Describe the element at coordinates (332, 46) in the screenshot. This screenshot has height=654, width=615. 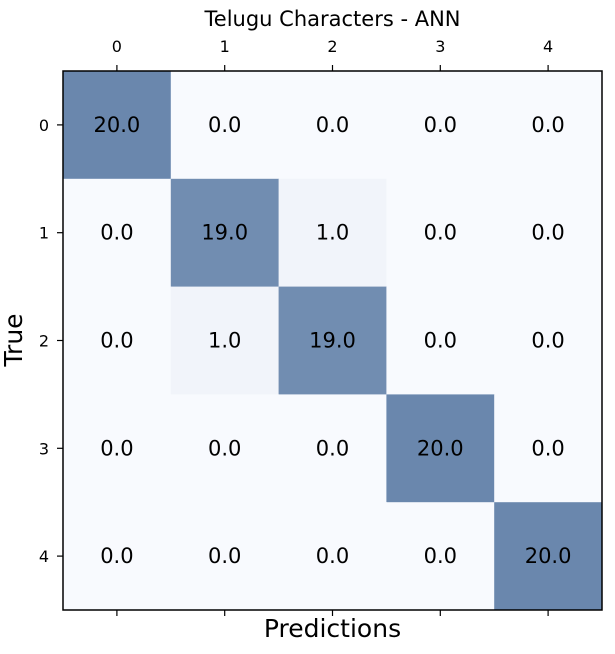
I see `x-tick-label-2: 2` at that location.